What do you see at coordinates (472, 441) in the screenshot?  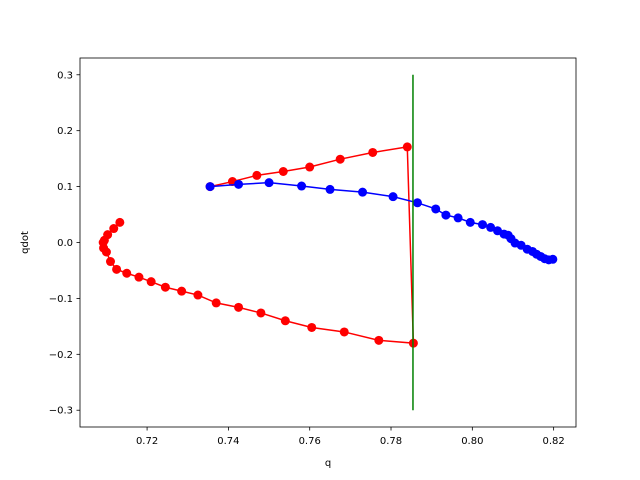 I see `x-tick-label: 0.80` at bounding box center [472, 441].